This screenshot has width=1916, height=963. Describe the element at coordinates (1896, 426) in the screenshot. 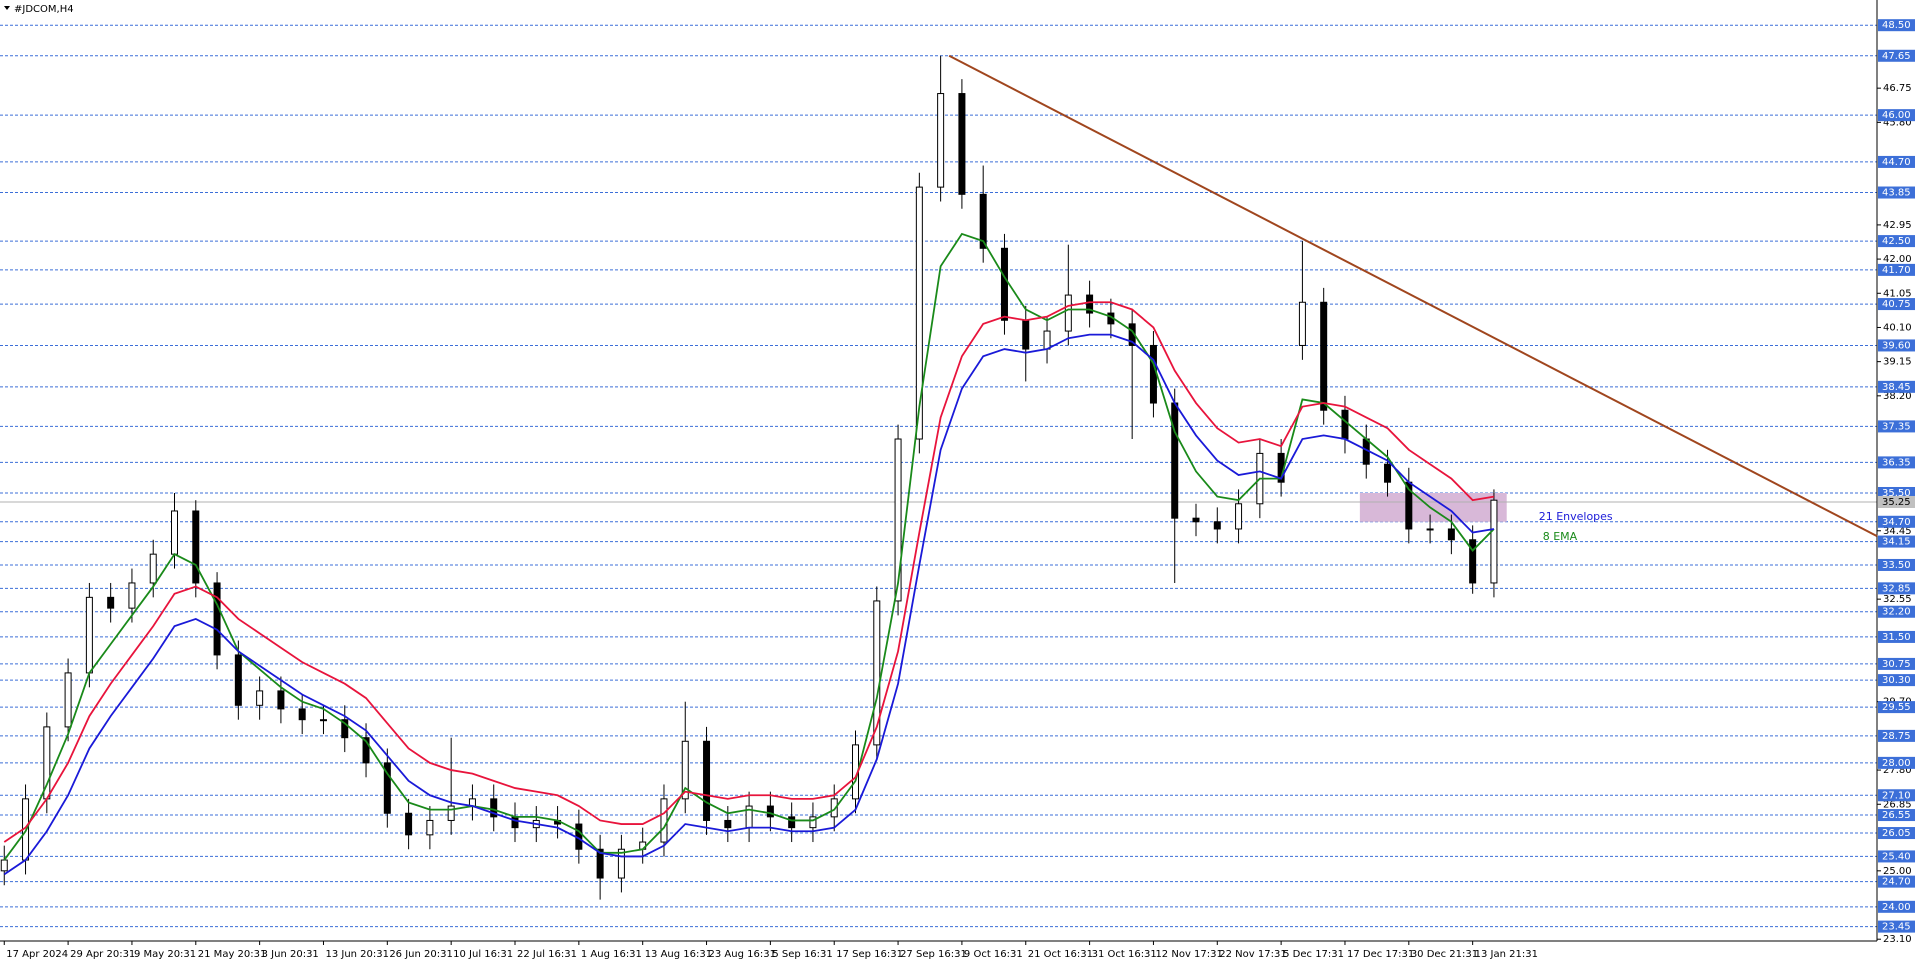

I see `level-label: 37.35` at that location.